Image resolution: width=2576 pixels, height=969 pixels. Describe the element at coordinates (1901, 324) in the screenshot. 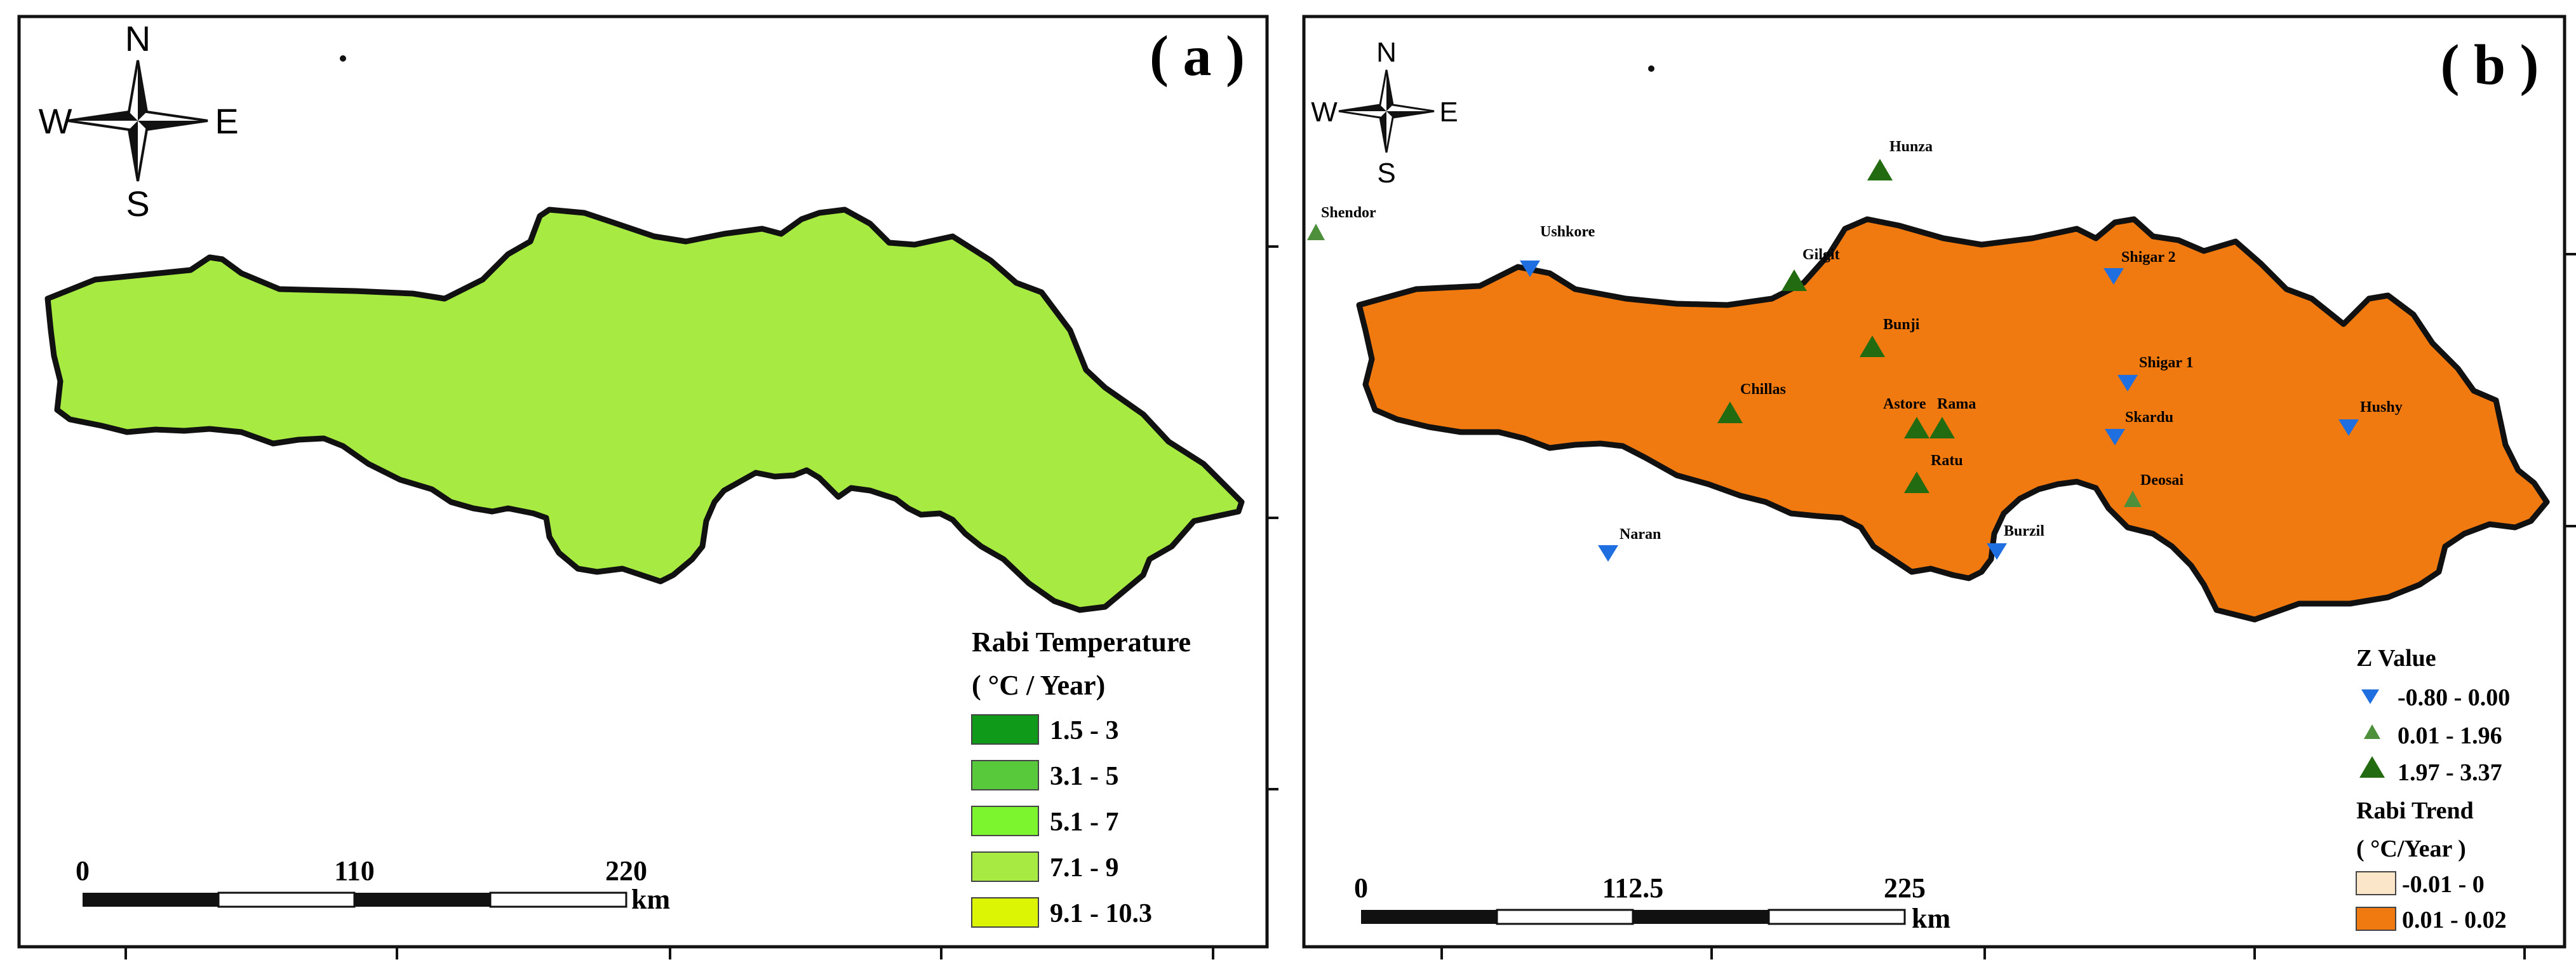

I see `station-label: Bunji` at that location.